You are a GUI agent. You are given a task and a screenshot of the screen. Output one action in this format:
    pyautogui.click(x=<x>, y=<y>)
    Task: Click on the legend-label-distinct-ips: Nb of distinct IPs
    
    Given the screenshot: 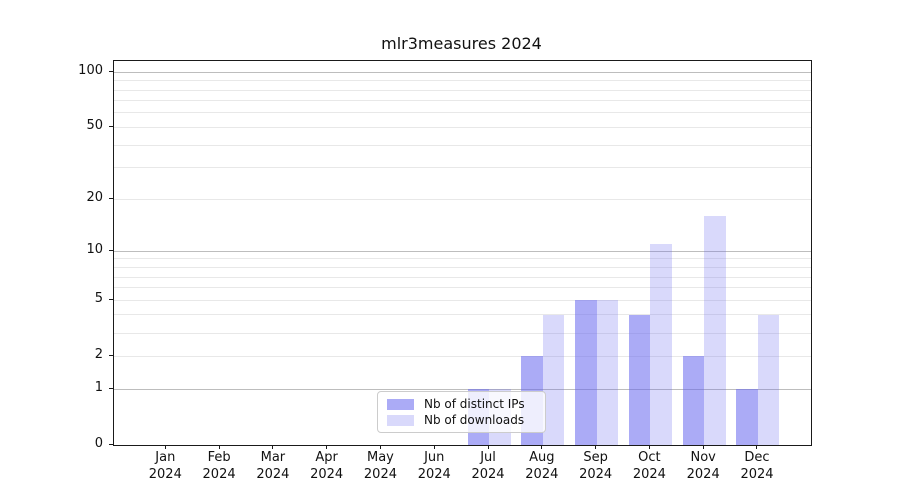 What is the action you would take?
    pyautogui.click(x=474, y=404)
    